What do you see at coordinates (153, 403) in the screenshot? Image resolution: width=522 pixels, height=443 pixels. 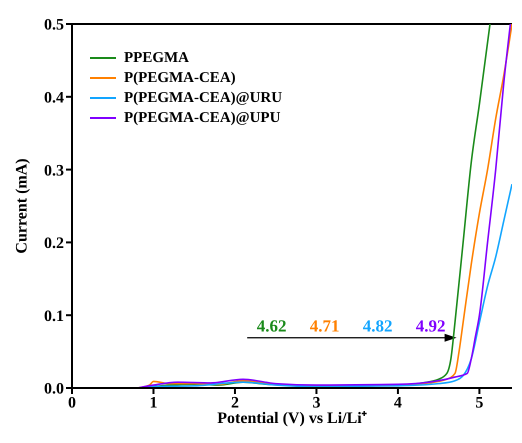 I see `x-tick-label: 1` at bounding box center [153, 403].